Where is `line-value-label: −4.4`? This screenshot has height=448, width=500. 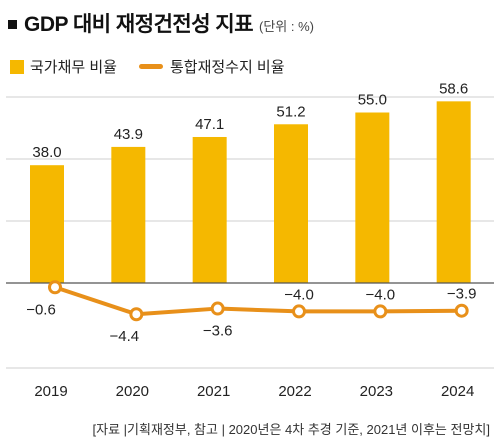
line-value-label: −4.4 is located at coordinates (125, 336).